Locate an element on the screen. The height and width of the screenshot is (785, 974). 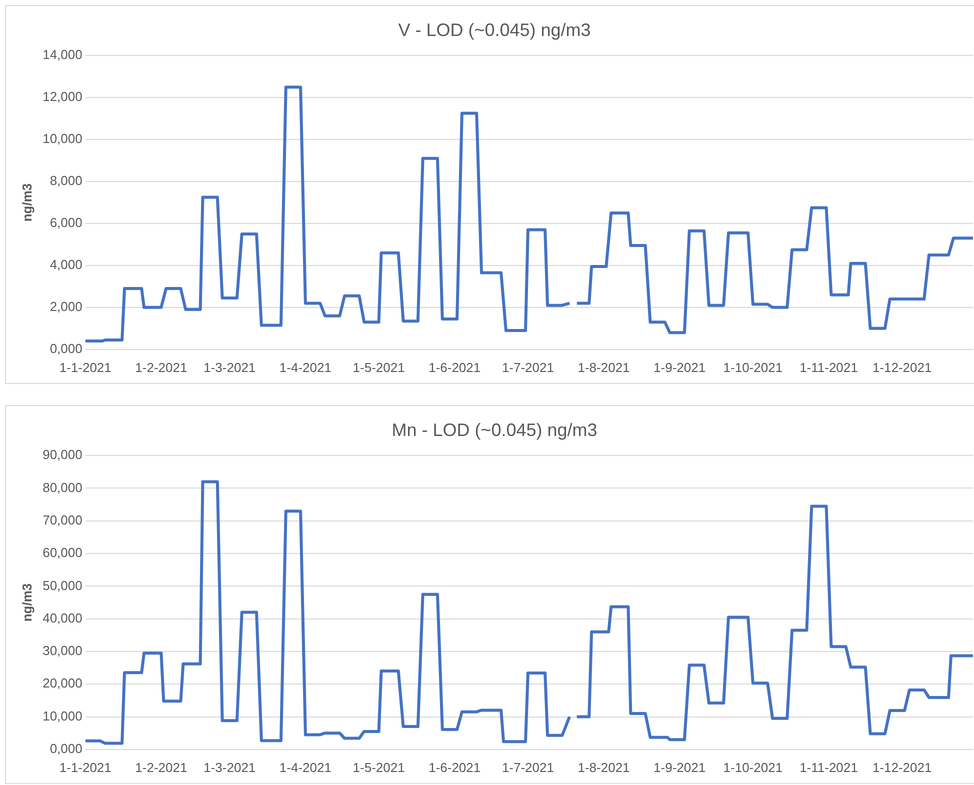
y-tick-label: 30,000 is located at coordinates (62, 650).